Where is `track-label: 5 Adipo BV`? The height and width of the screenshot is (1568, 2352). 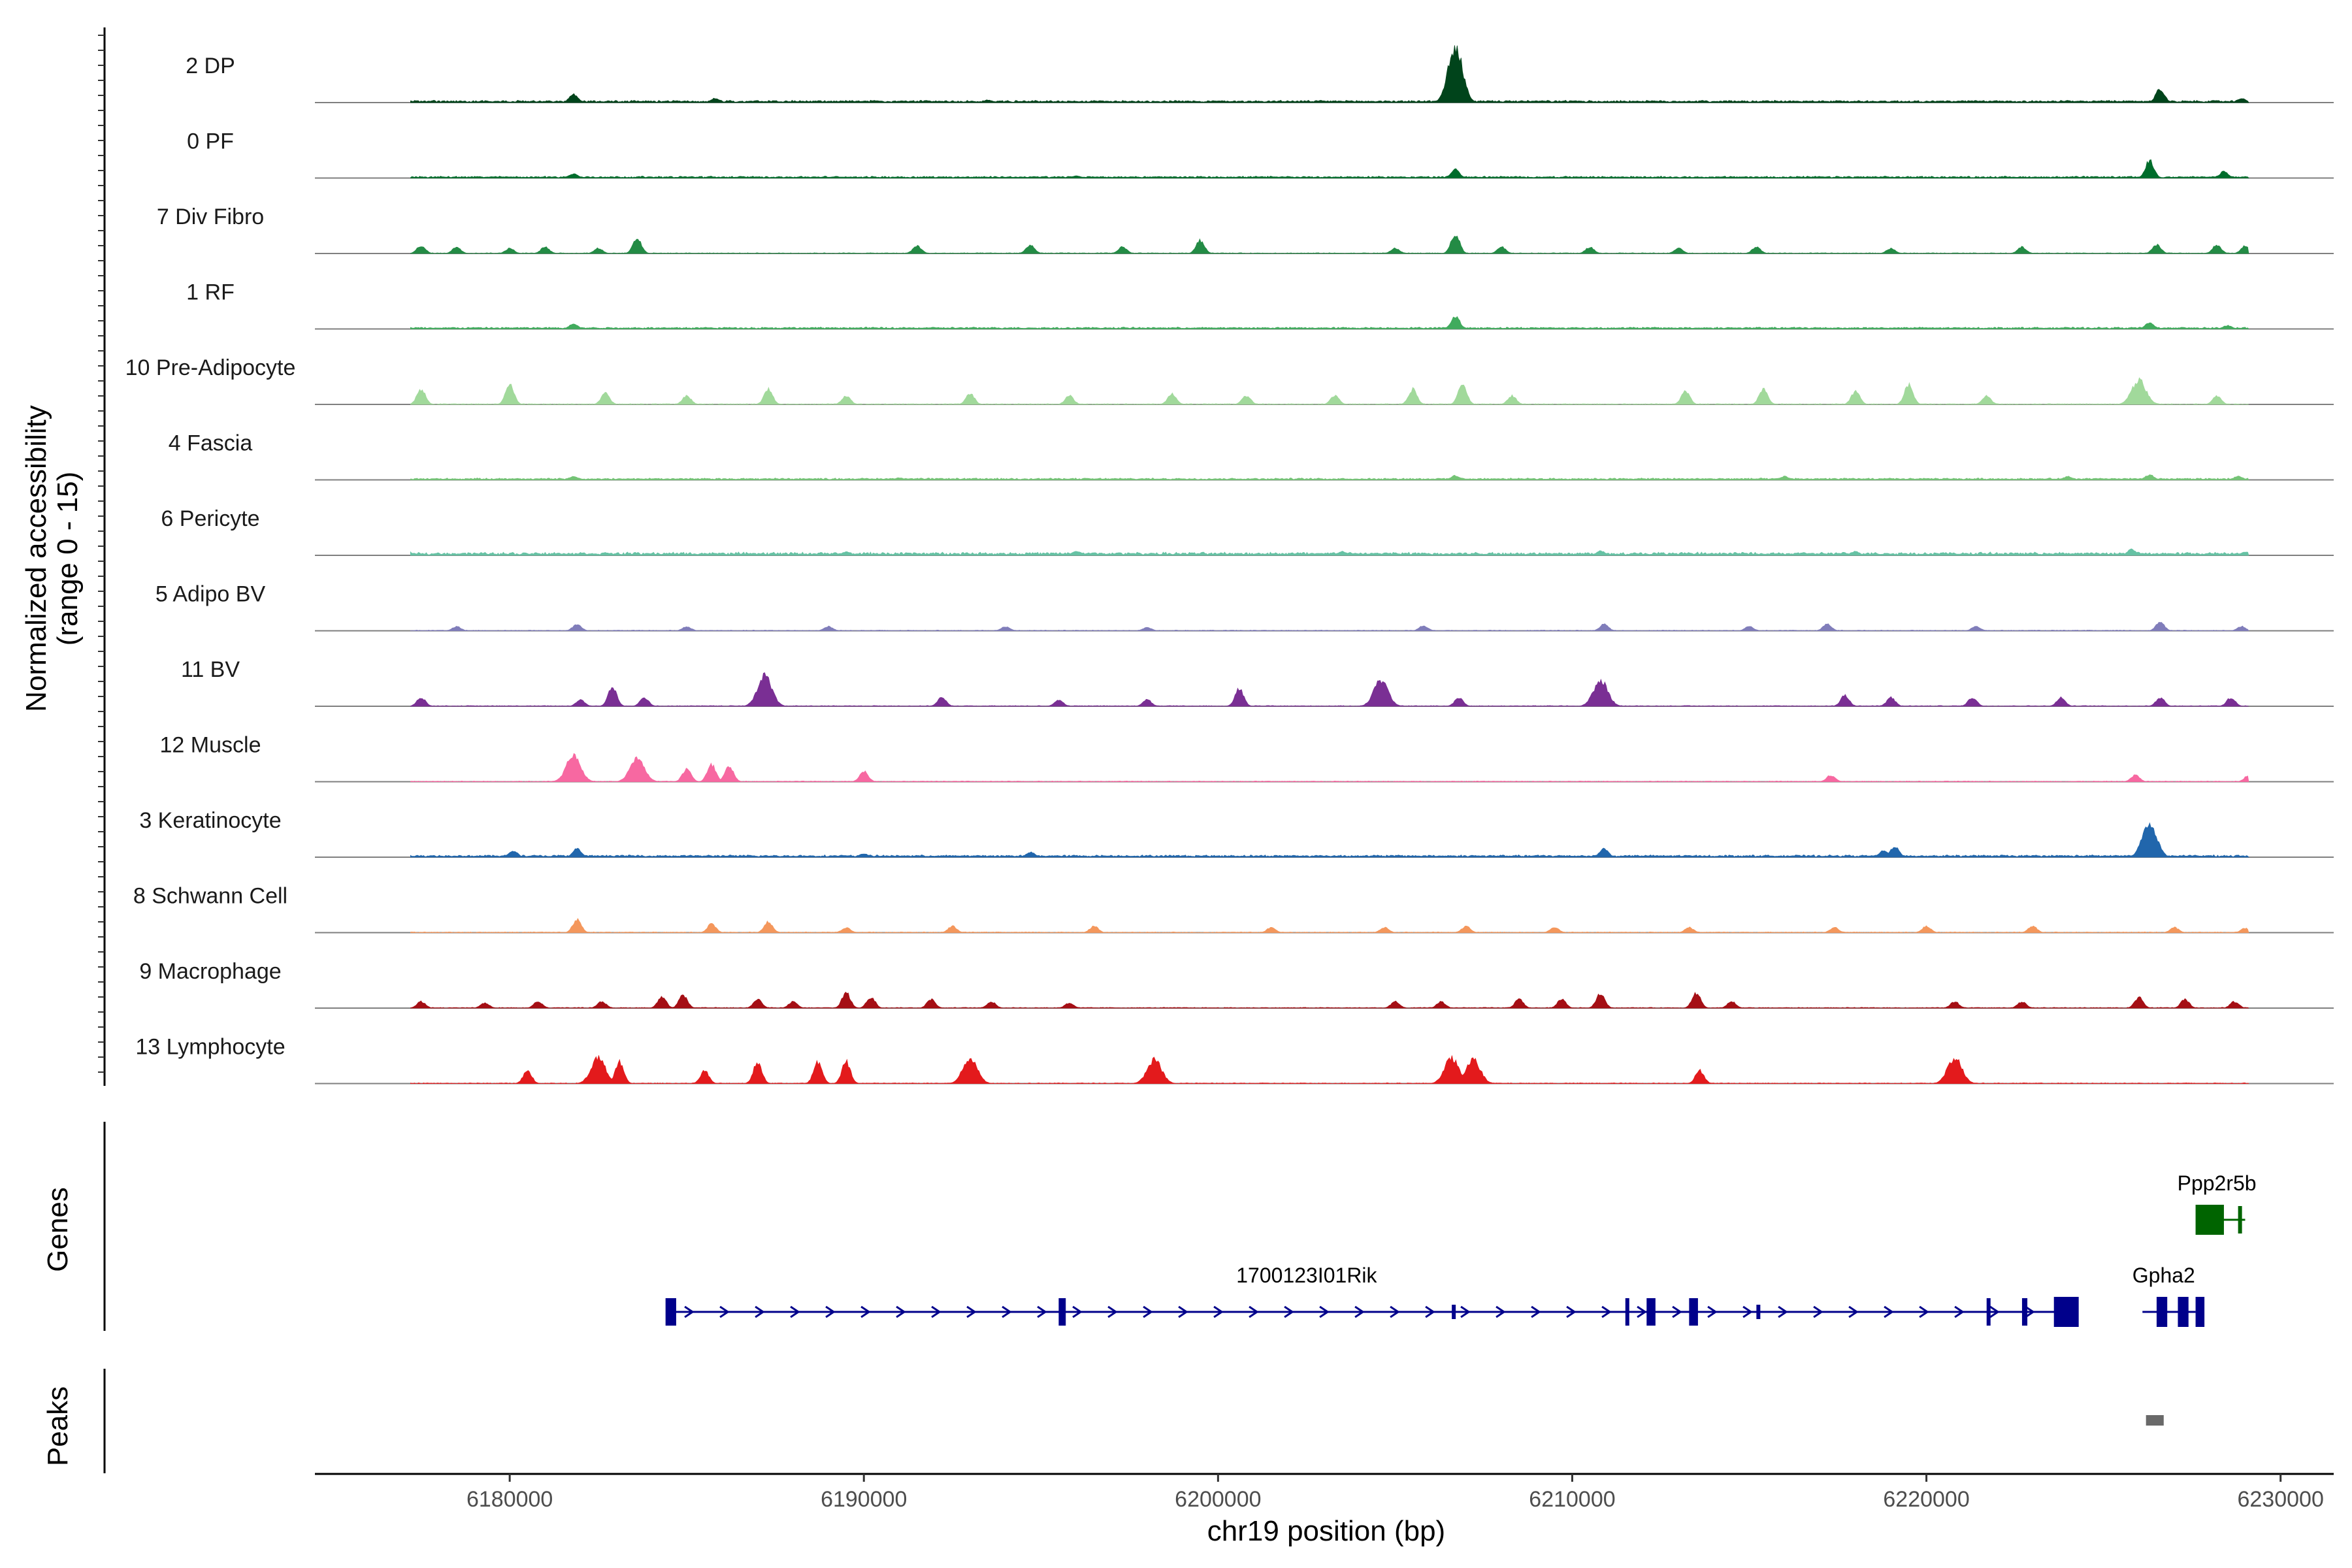
track-label: 5 Adipo BV is located at coordinates (210, 594).